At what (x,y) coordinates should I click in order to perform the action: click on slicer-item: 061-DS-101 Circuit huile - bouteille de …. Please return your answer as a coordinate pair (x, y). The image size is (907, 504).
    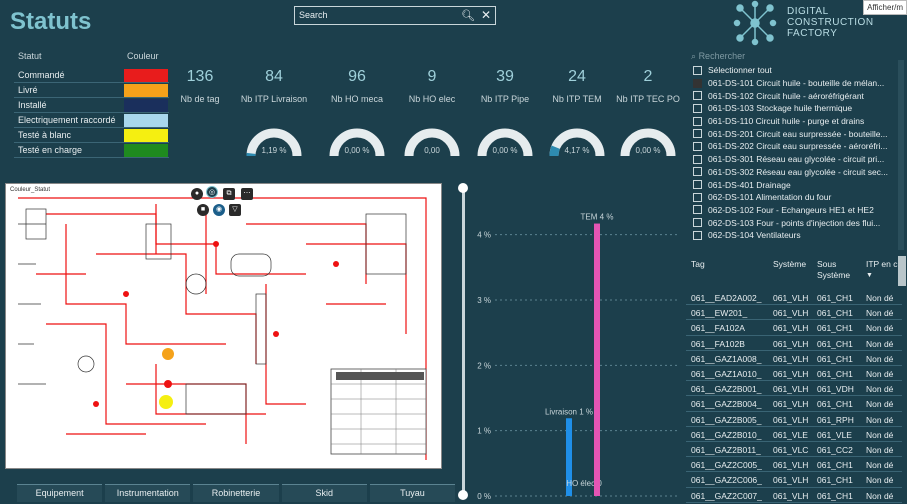
    Looking at the image, I should click on (796, 83).